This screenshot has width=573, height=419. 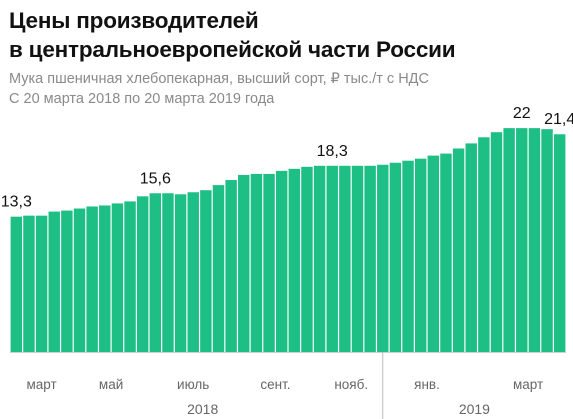 What do you see at coordinates (111, 384) in the screenshot?
I see `x-tick-label: май` at bounding box center [111, 384].